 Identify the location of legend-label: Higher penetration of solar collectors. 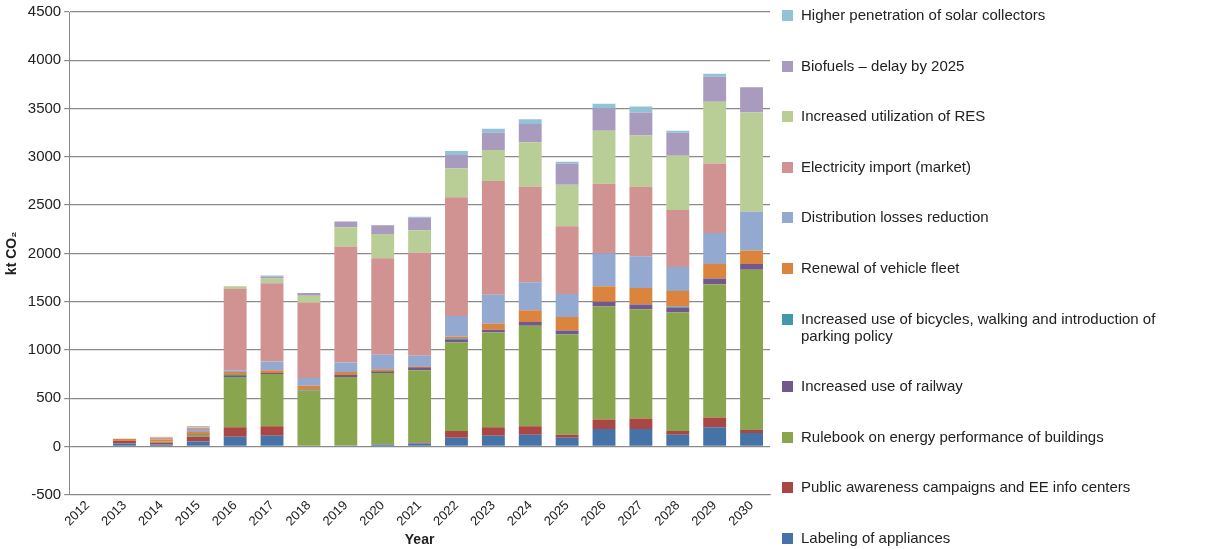
(923, 14).